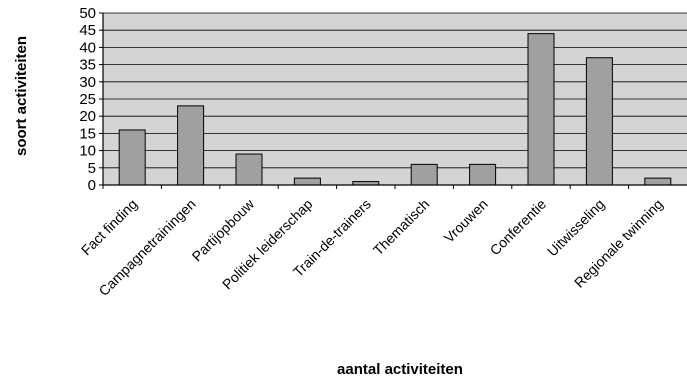  I want to click on y-tick-label: 20, so click(87, 116).